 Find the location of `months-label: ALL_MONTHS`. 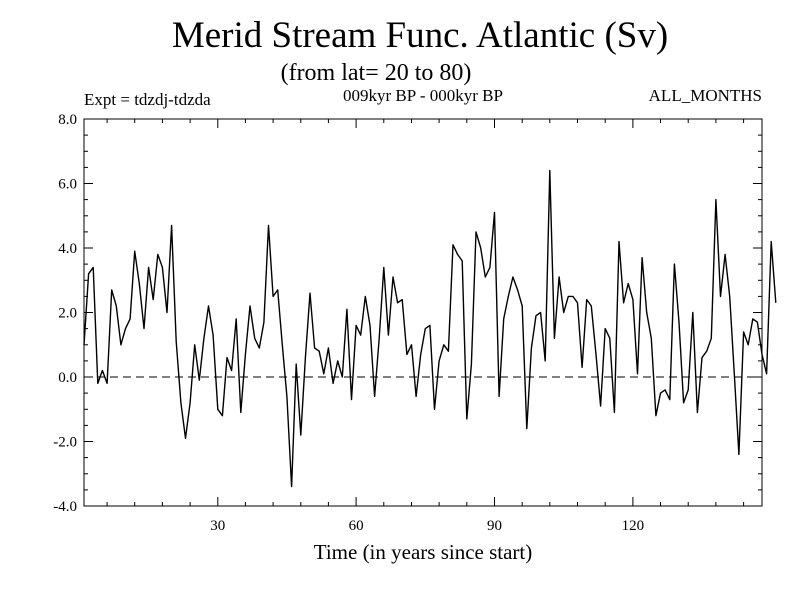

months-label: ALL_MONTHS is located at coordinates (705, 95).